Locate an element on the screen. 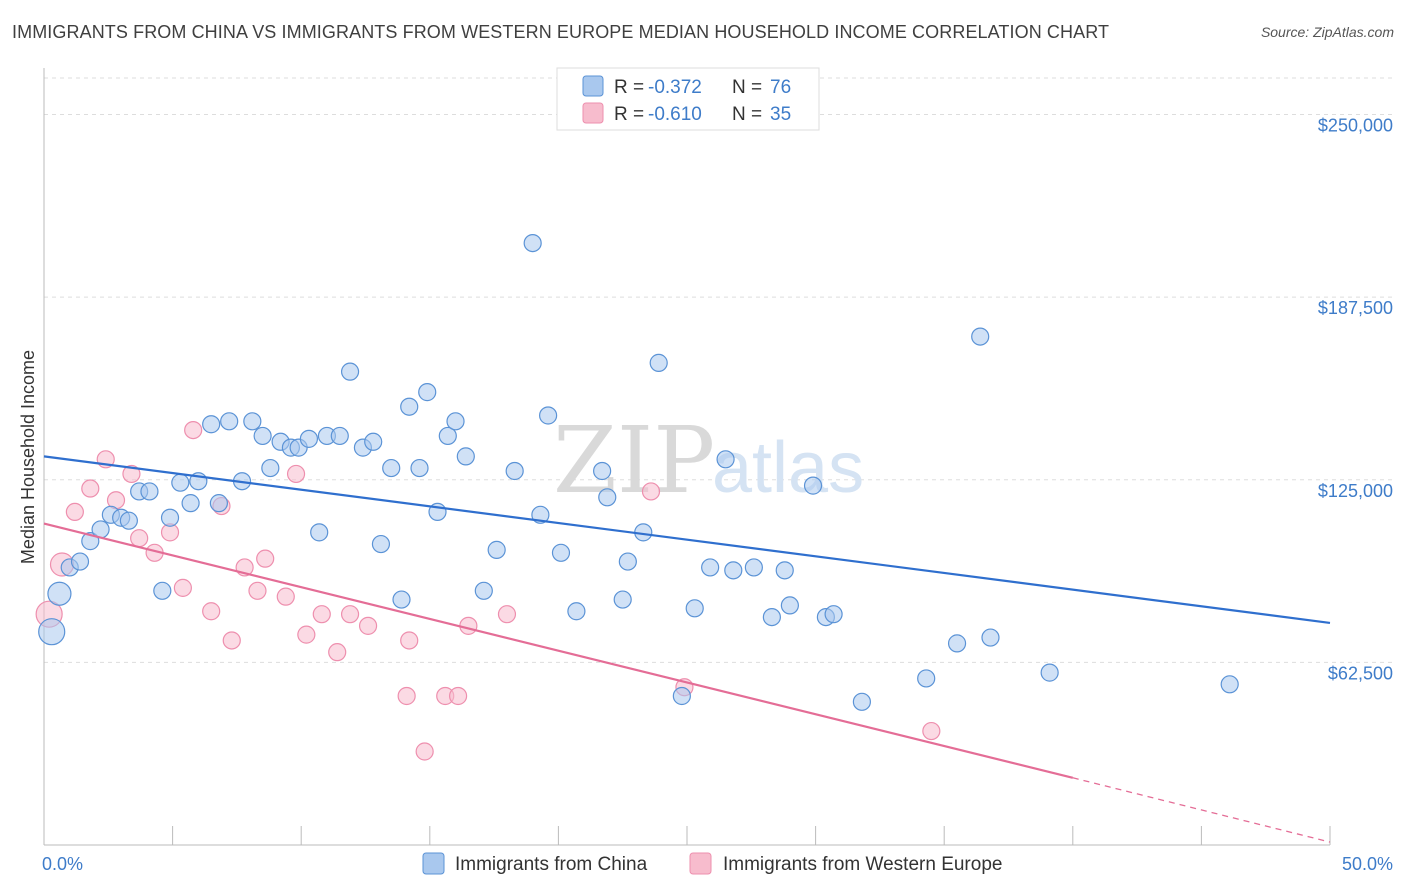  x-tick-min: 0.0% is located at coordinates (62, 864).